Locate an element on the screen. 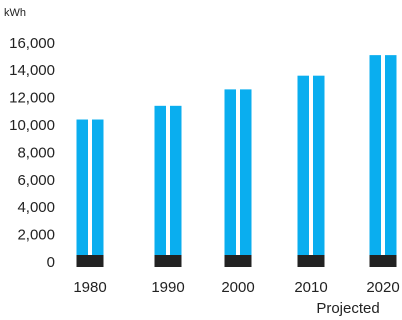  x-tick-label-1980: 1980 is located at coordinates (89, 287).